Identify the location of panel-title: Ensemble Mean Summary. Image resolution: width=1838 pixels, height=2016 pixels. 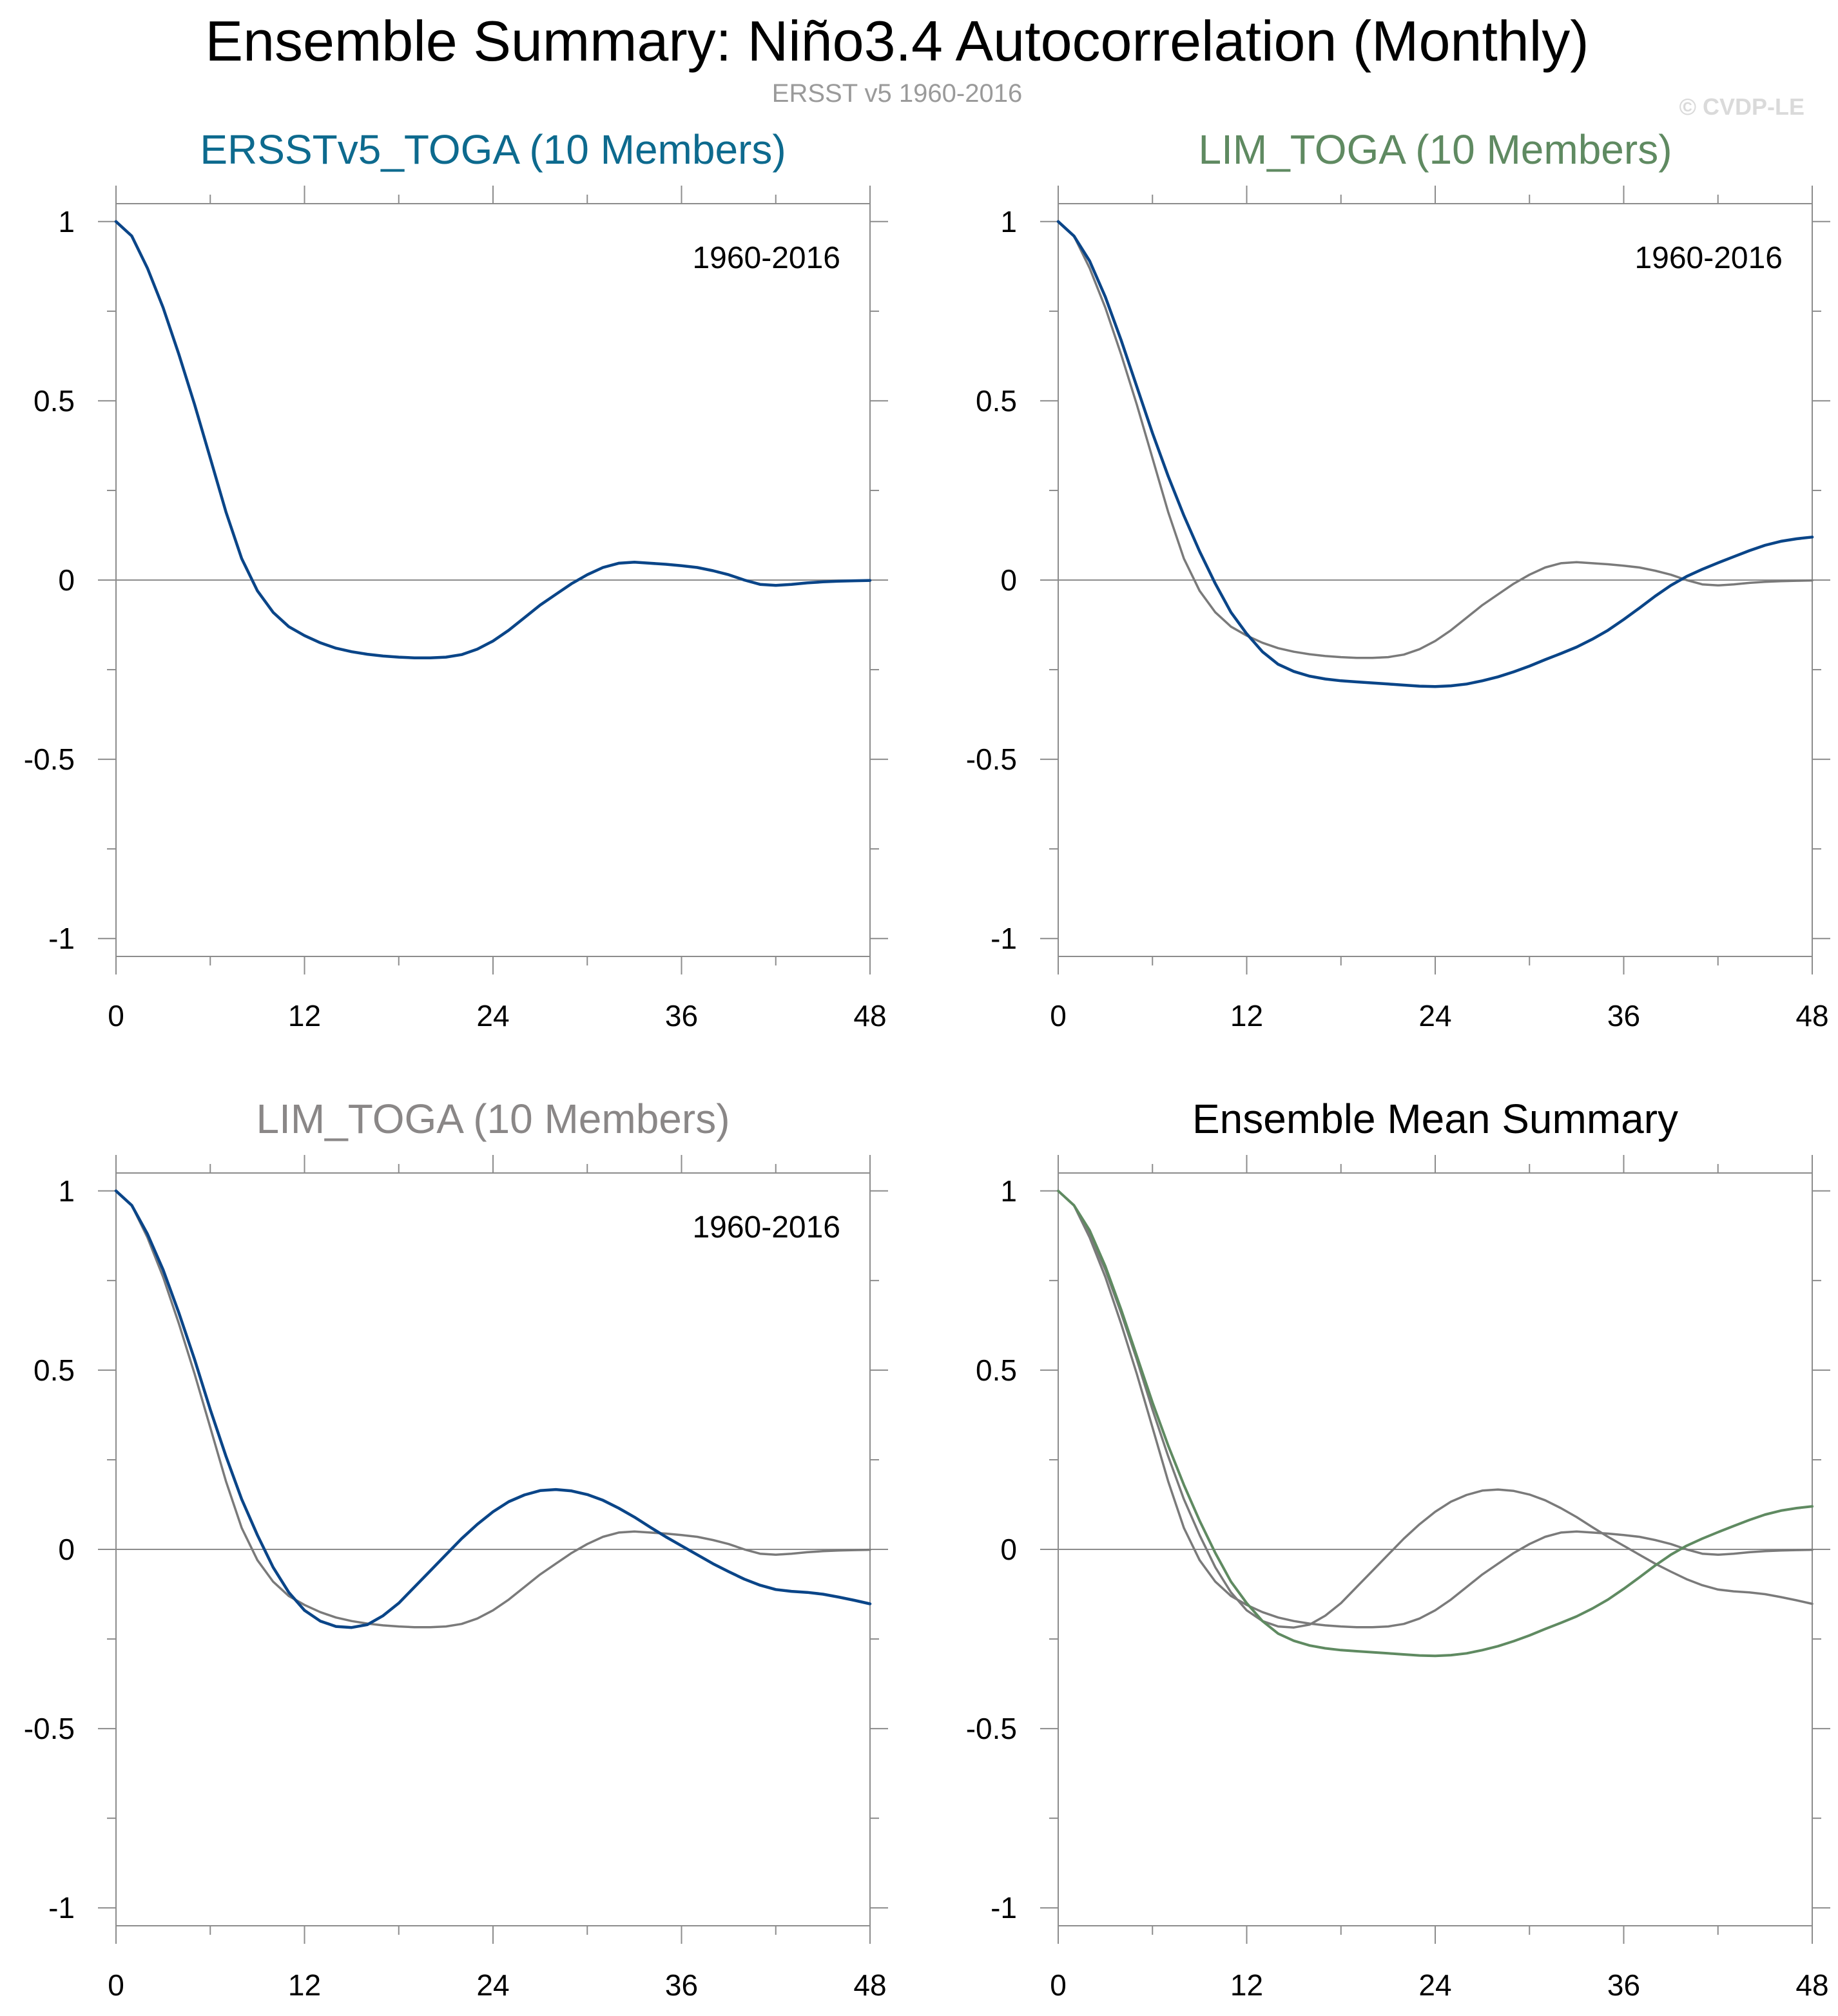
(1435, 1119).